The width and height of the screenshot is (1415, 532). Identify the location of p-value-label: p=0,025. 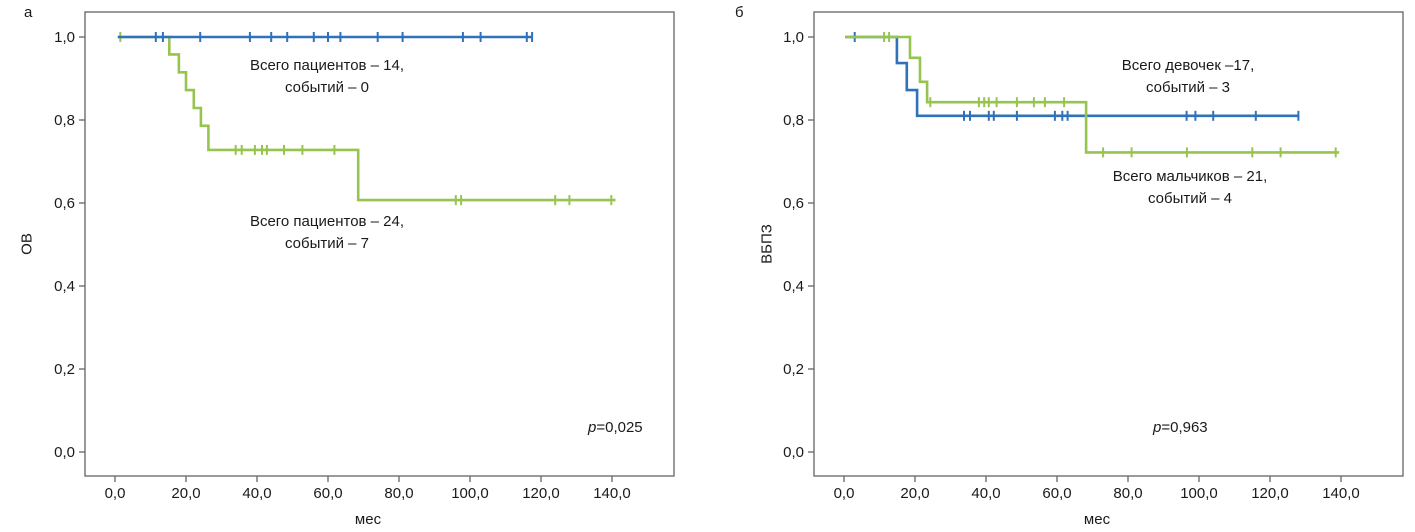
(615, 427).